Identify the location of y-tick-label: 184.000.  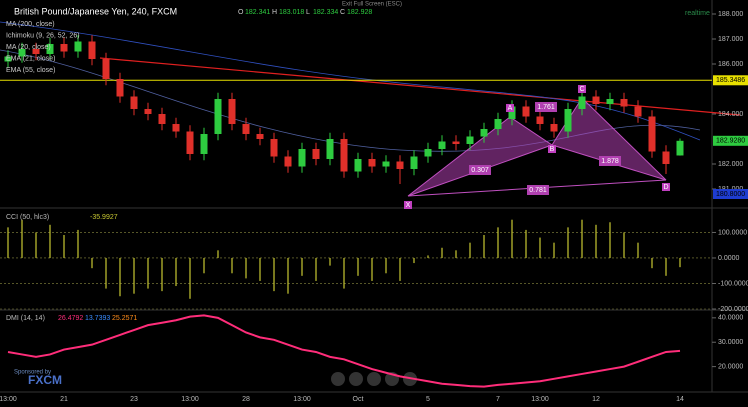
(730, 114).